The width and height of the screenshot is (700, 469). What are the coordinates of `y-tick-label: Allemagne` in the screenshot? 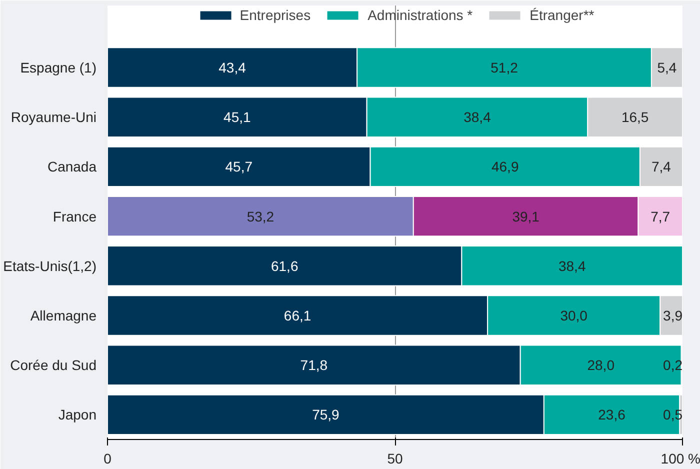 It's located at (63, 316).